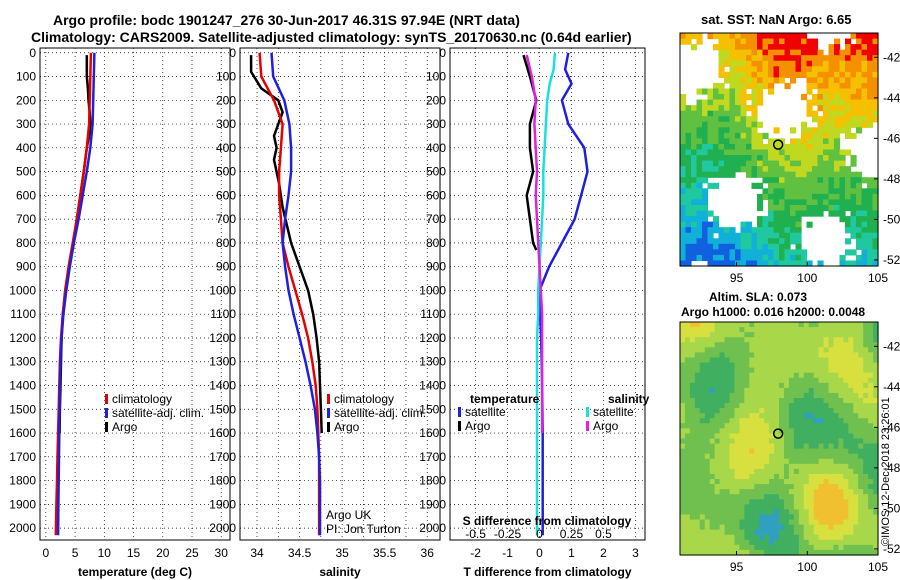 This screenshot has height=580, width=900. Describe the element at coordinates (475, 534) in the screenshot. I see `difference-xtick2: -0.5` at that location.